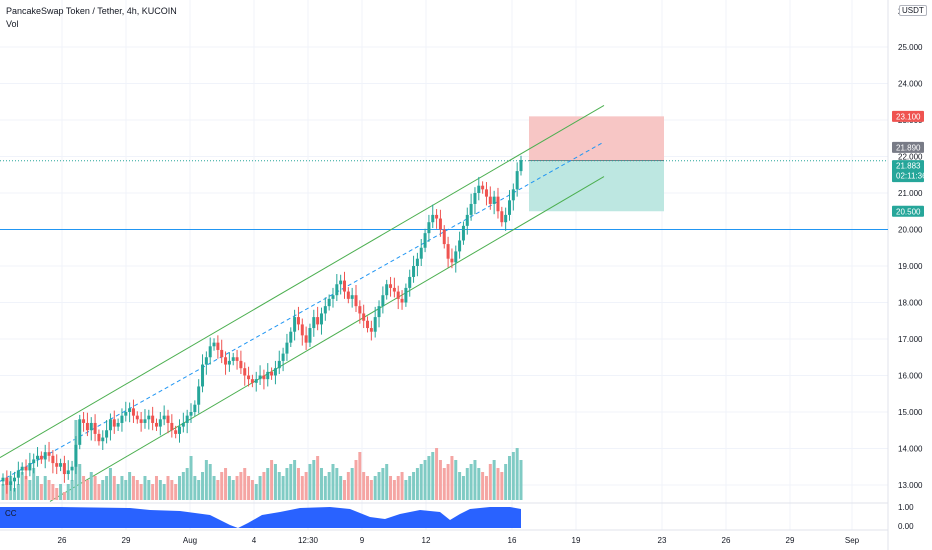  What do you see at coordinates (12, 24) in the screenshot?
I see `volume-legend: Vol` at bounding box center [12, 24].